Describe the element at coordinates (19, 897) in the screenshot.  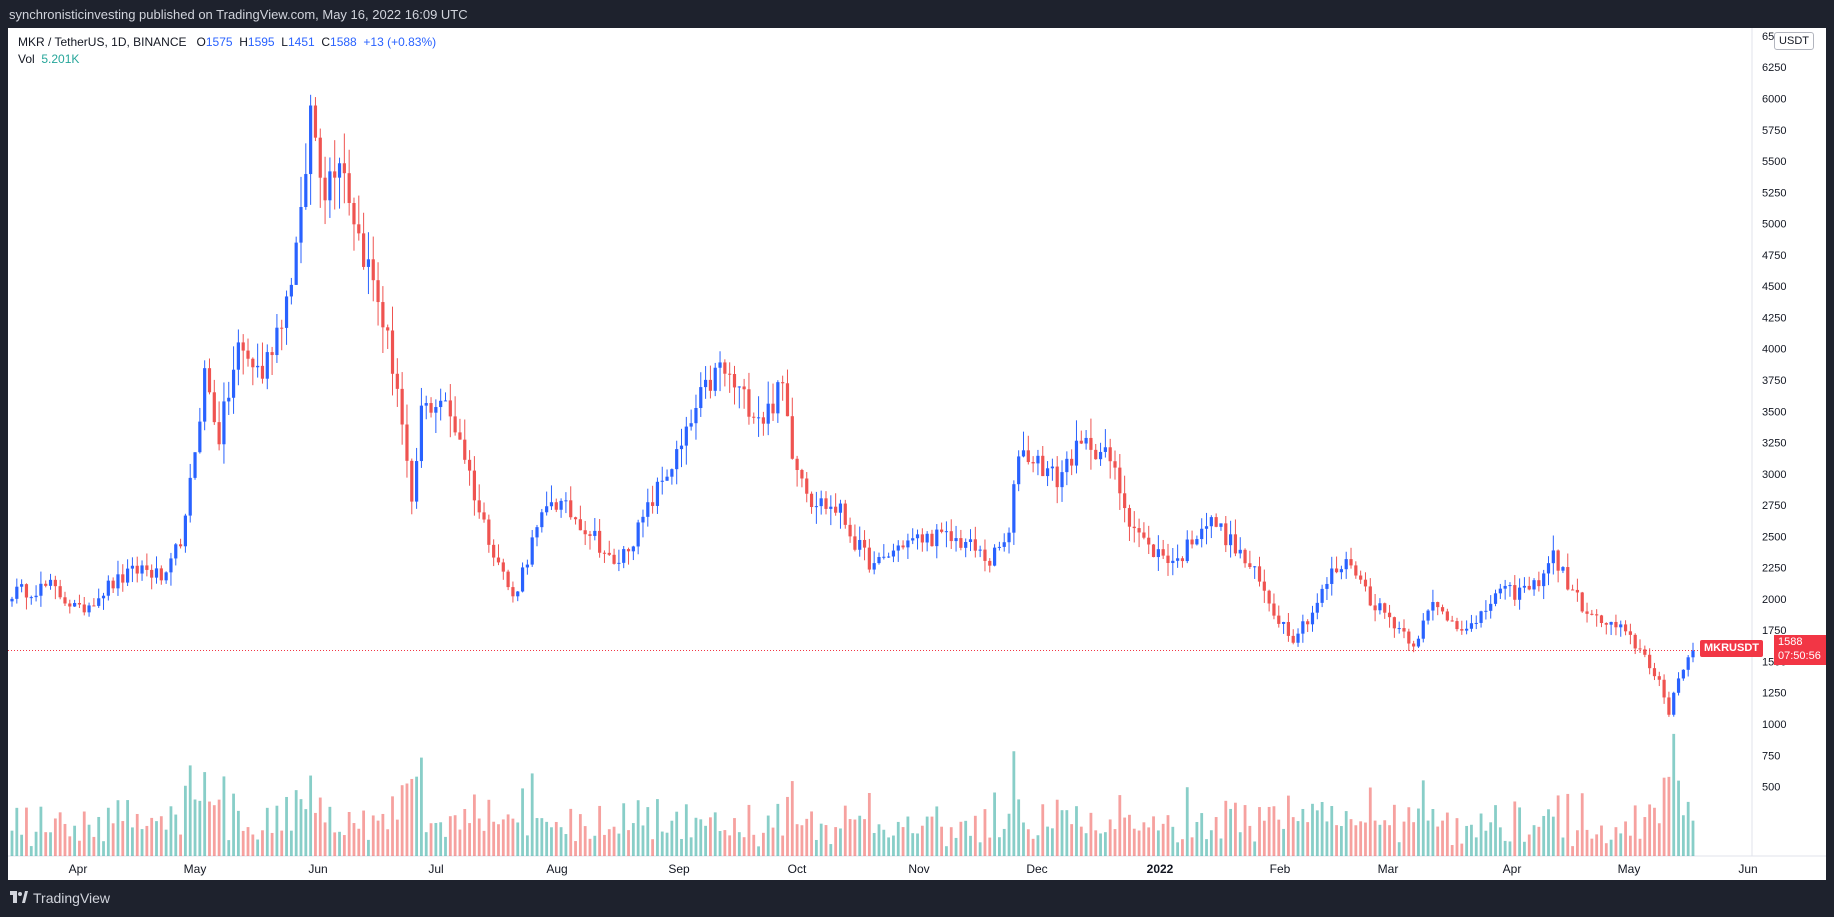
I see `tradingview-logo-icon` at that location.